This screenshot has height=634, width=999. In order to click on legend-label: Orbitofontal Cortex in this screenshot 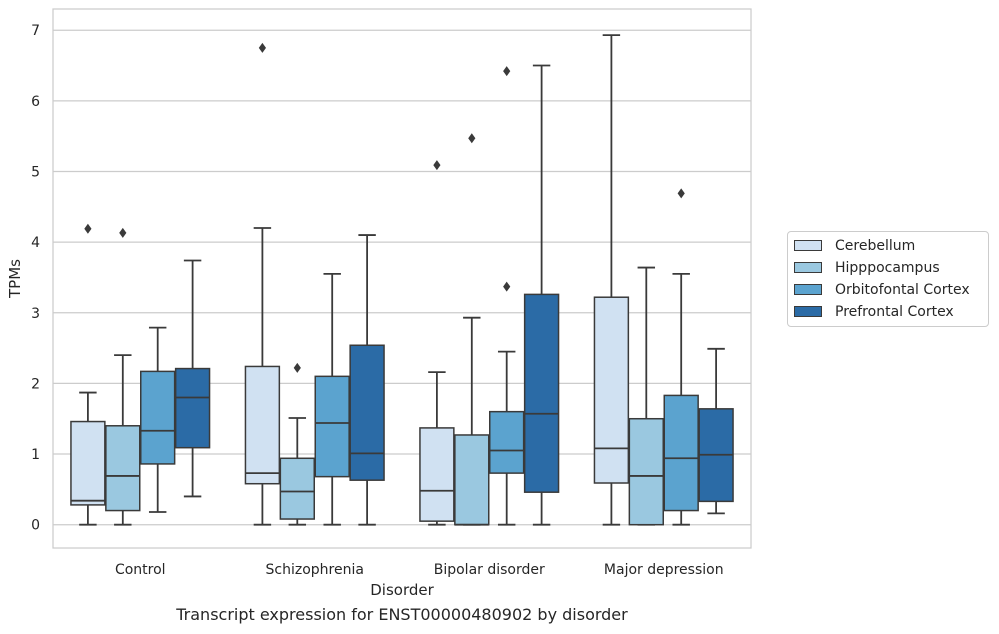, I will do `click(902, 289)`.